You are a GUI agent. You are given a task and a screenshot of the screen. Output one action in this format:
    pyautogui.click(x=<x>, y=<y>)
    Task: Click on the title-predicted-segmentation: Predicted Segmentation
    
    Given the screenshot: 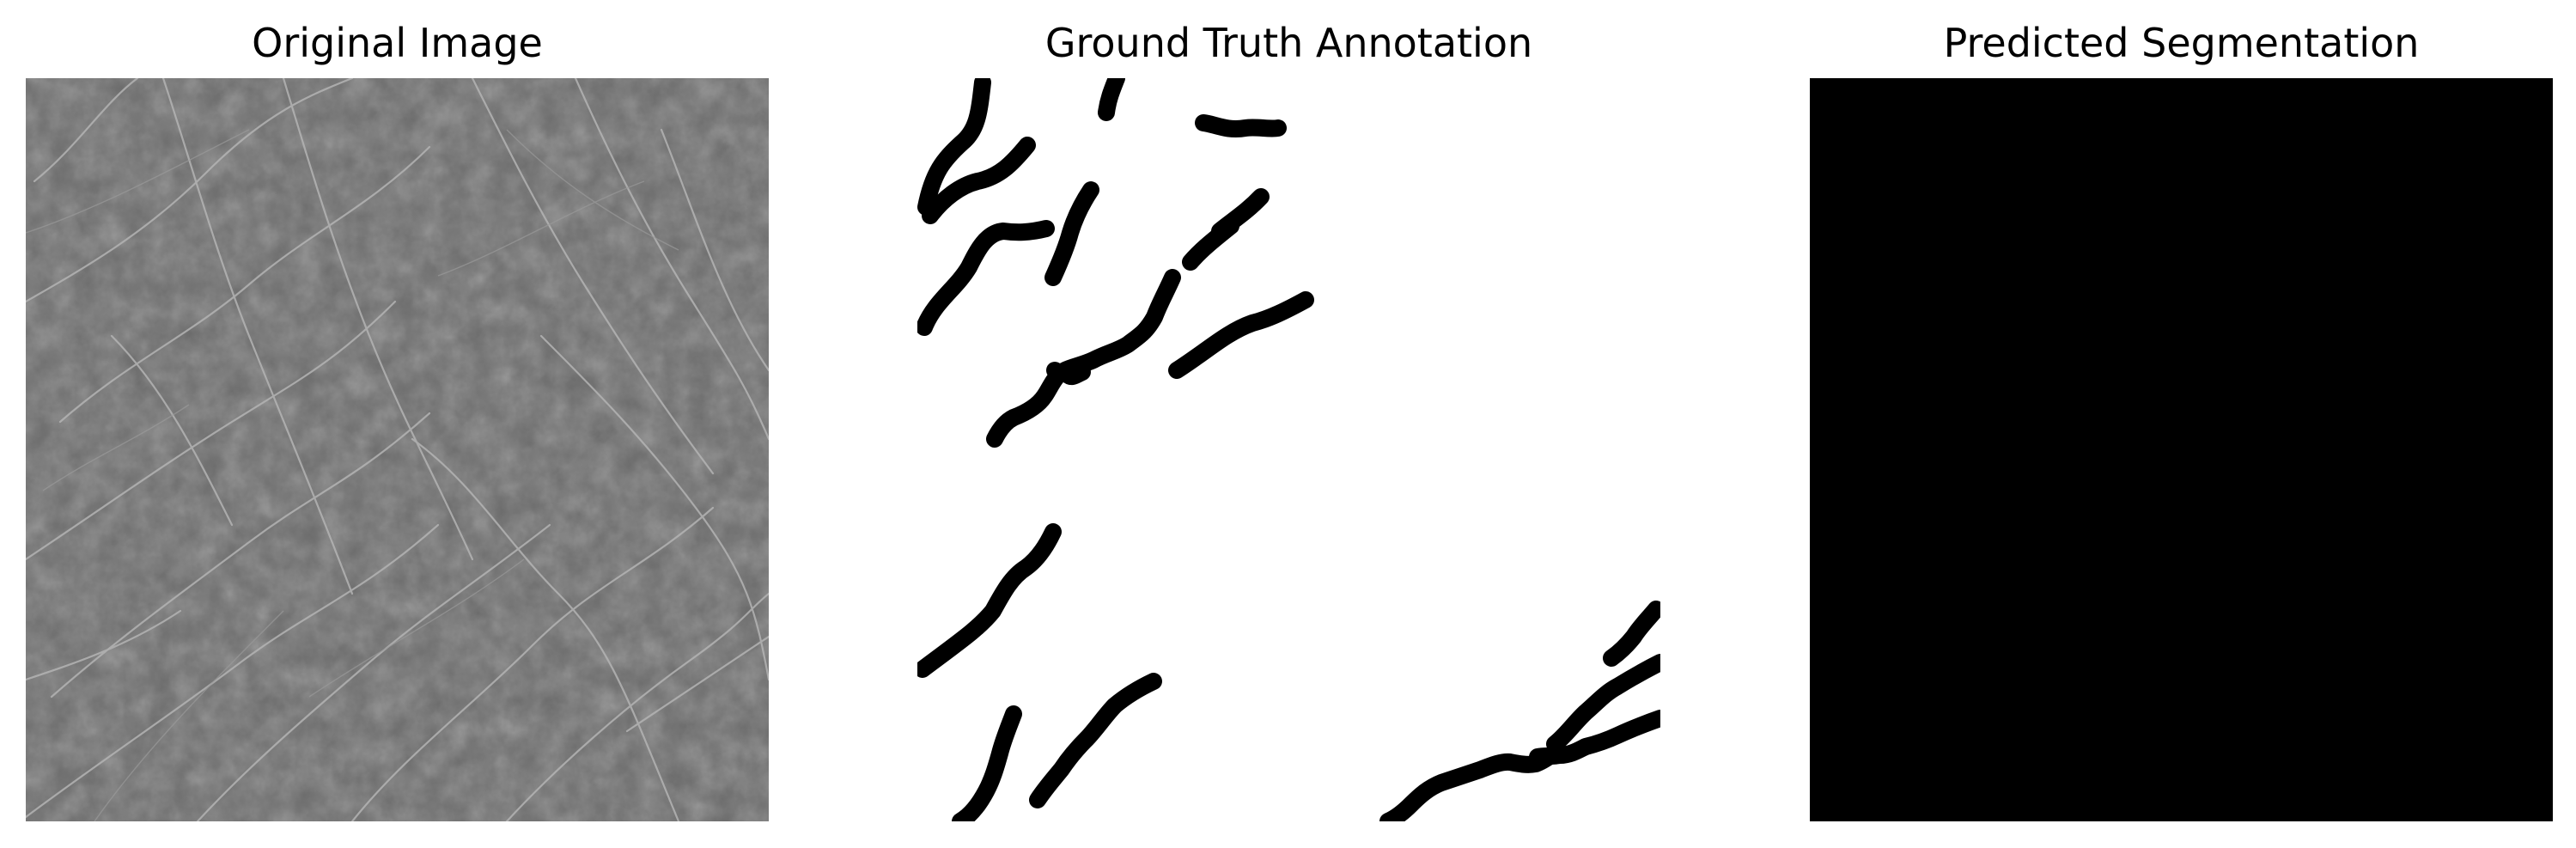 What is the action you would take?
    pyautogui.click(x=2181, y=42)
    